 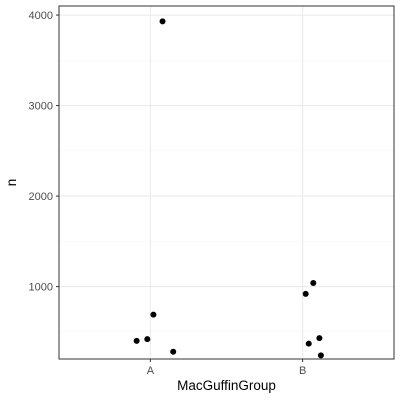 I want to click on x-tick-label: B, so click(x=302, y=371).